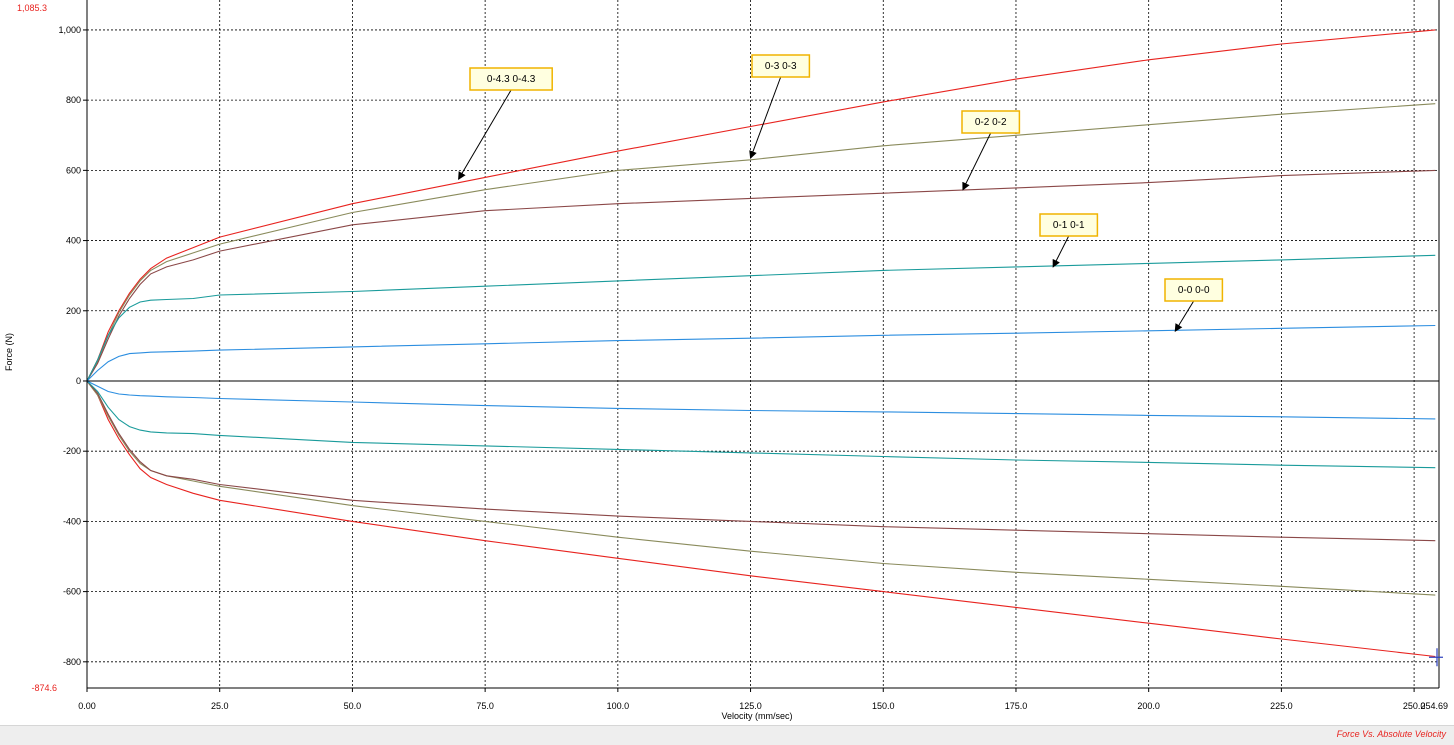  What do you see at coordinates (78, 381) in the screenshot?
I see `y-tick-label: 0` at bounding box center [78, 381].